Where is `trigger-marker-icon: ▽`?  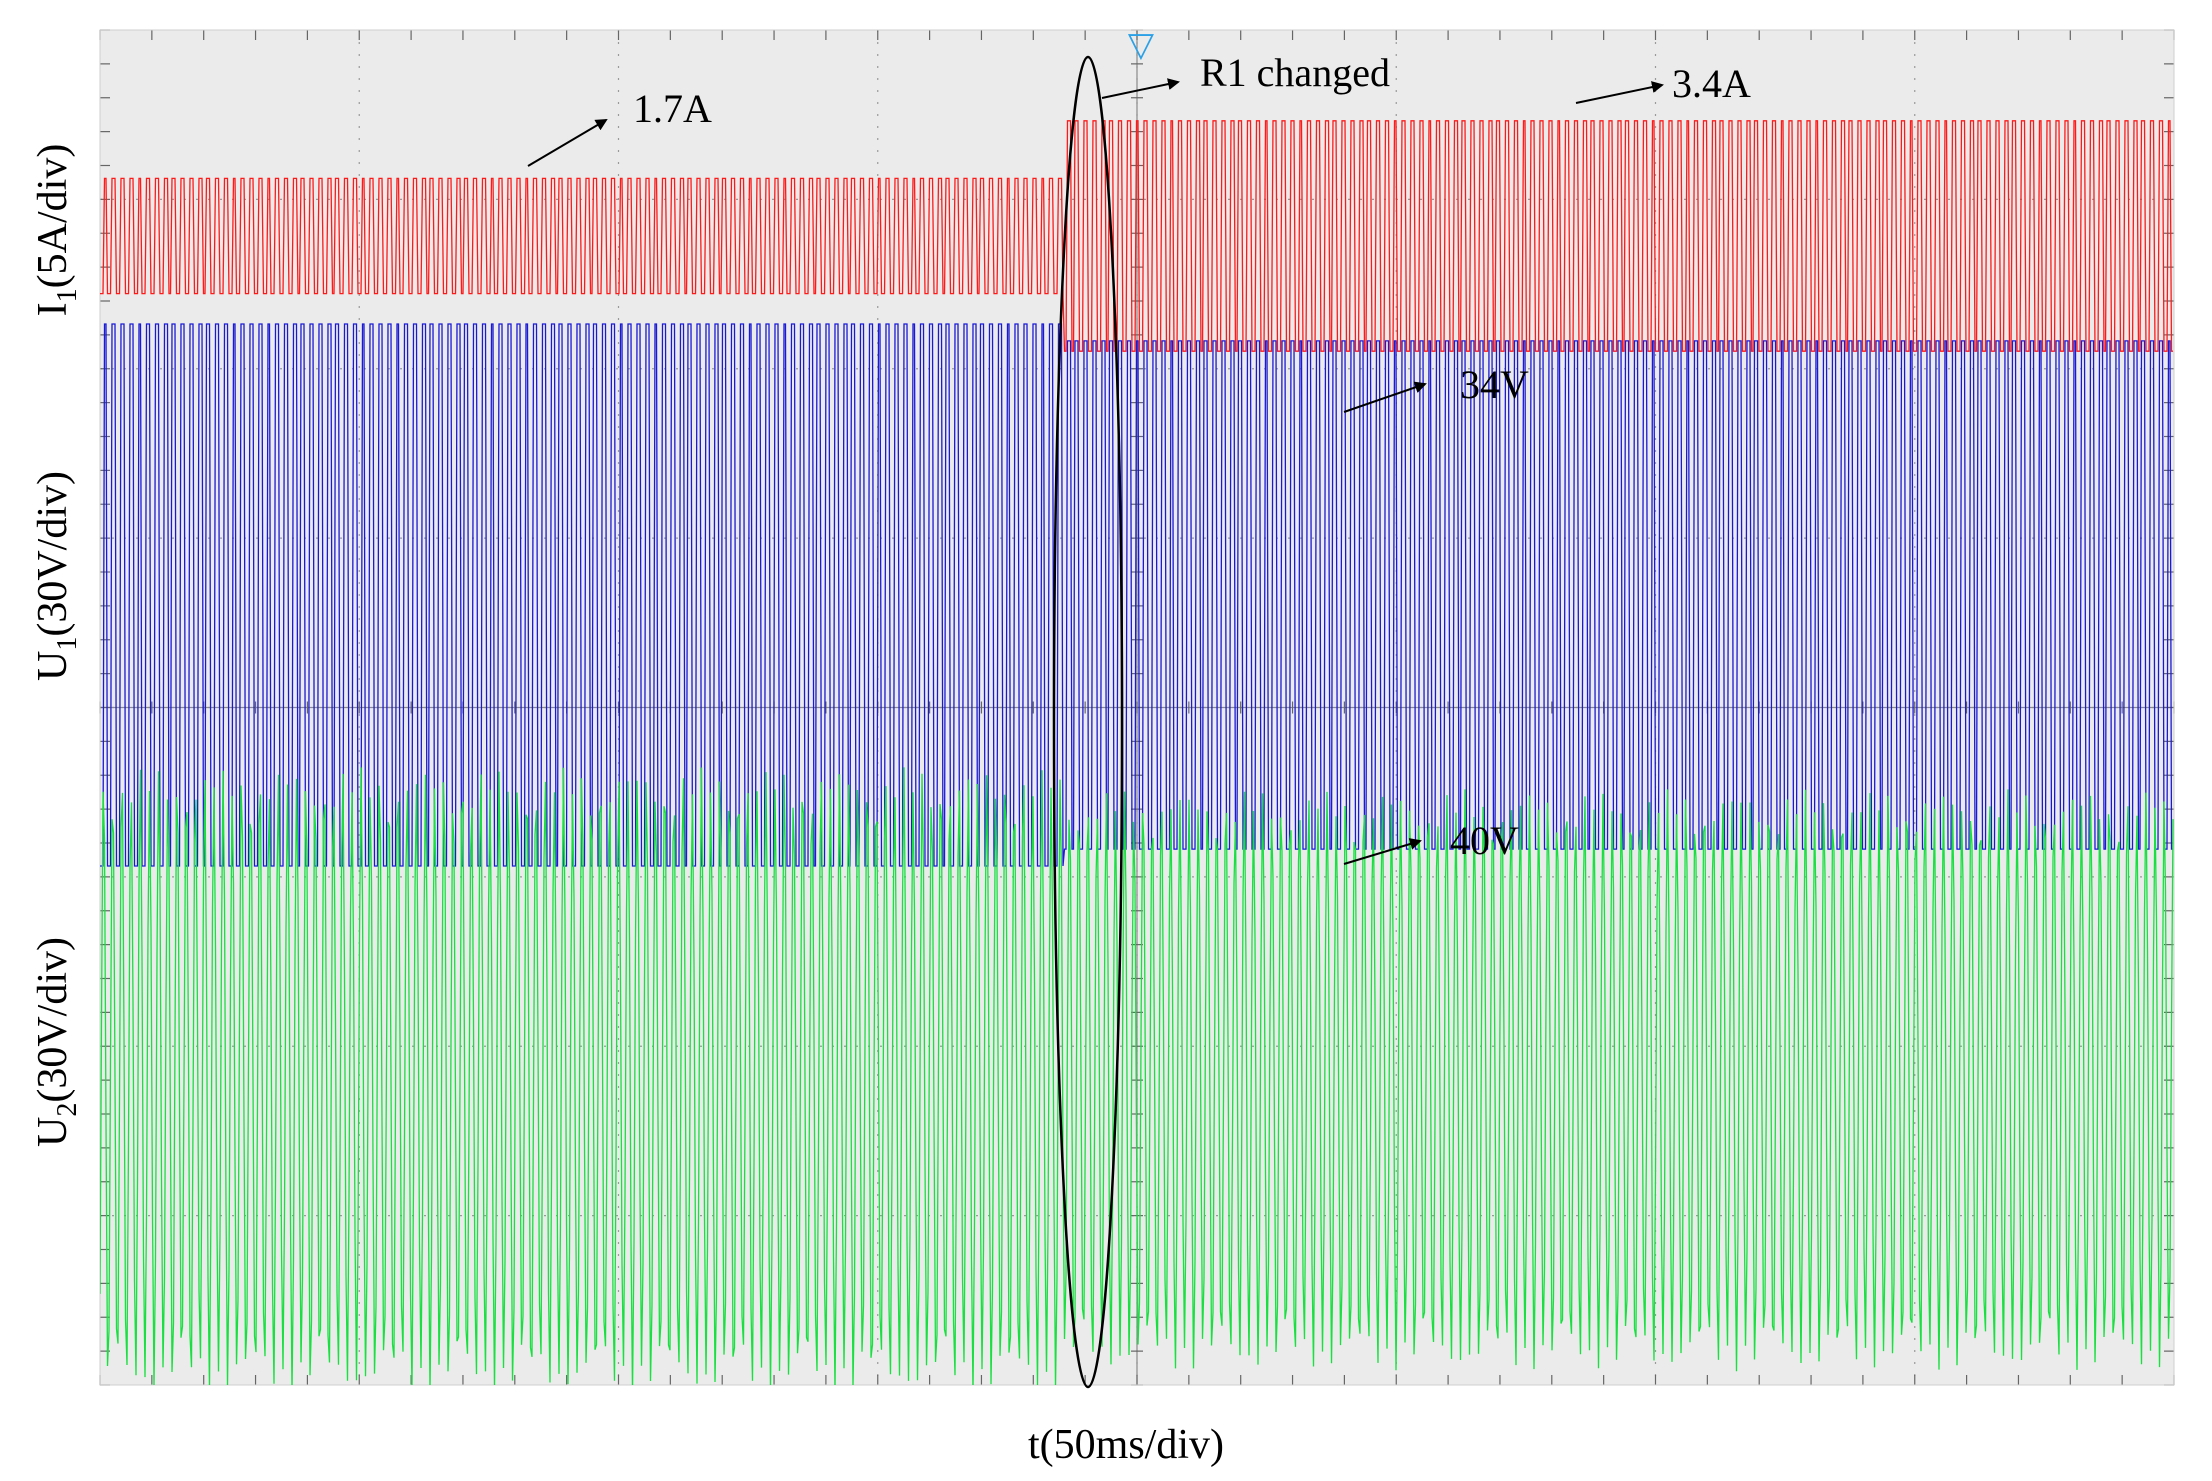
trigger-marker-icon: ▽ is located at coordinates (1141, 45).